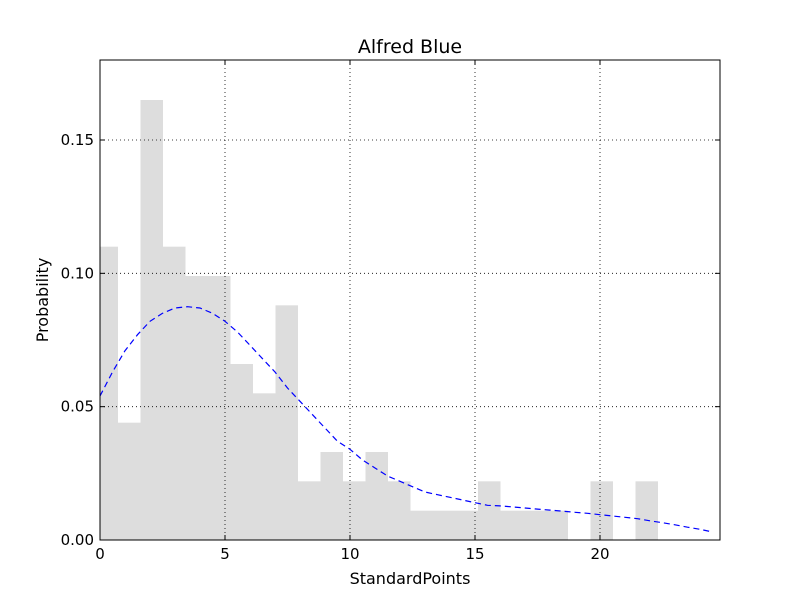 This screenshot has height=600, width=800. Describe the element at coordinates (225, 554) in the screenshot. I see `x-tick-label: 5` at that location.